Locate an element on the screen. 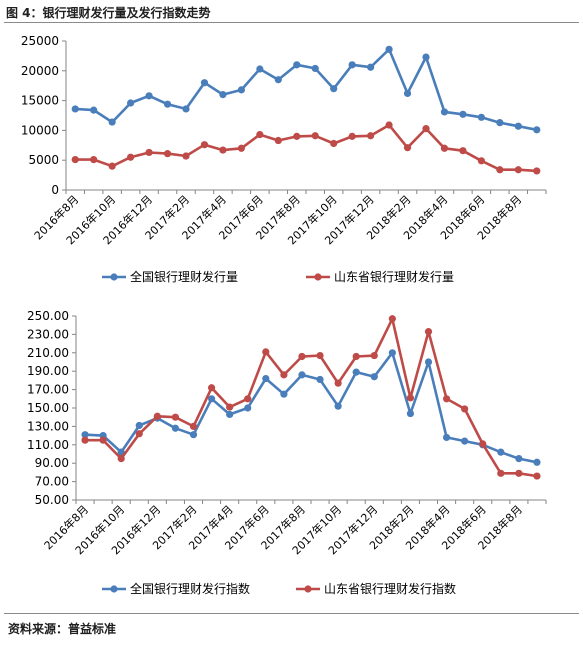 The image size is (583, 646). y-tick-label: 10000 is located at coordinates (40, 130).